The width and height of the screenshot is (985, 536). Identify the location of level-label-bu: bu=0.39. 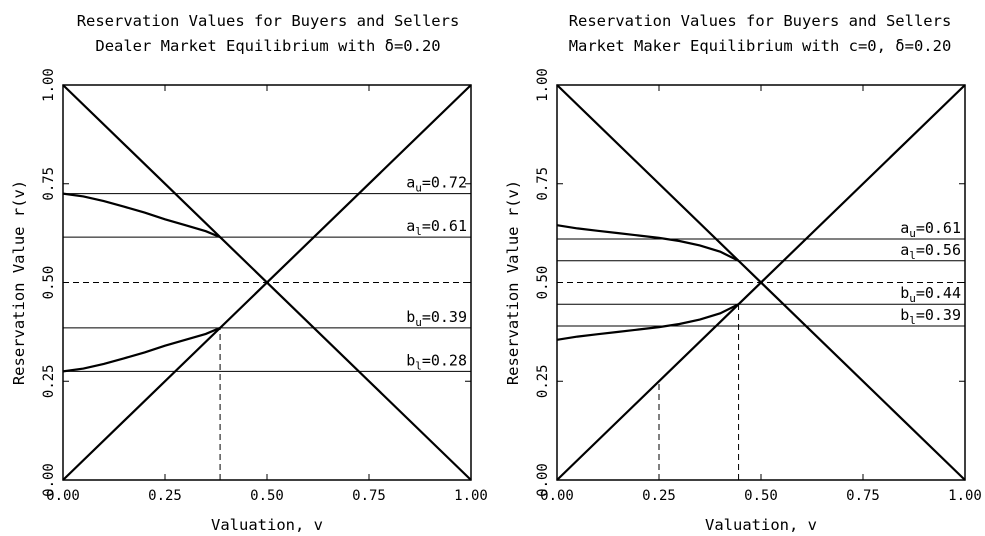
(436, 318).